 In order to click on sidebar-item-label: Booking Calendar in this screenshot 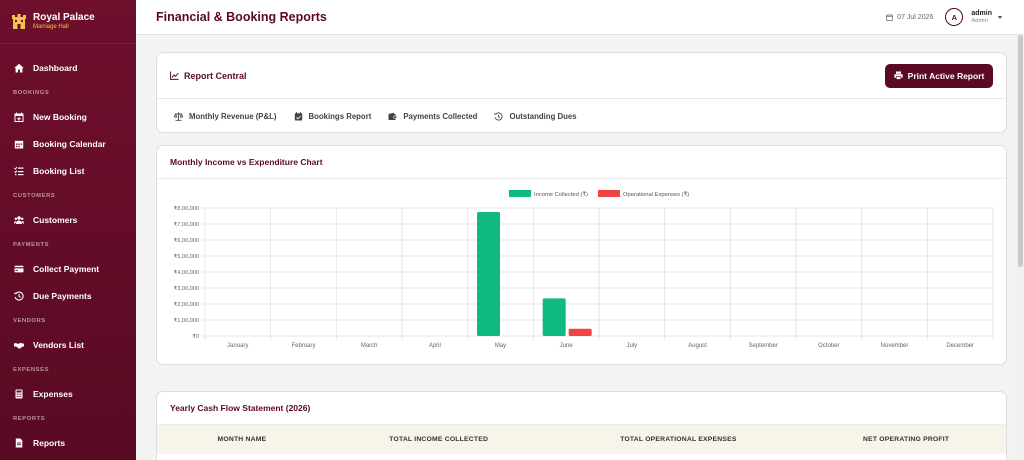, I will do `click(69, 143)`.